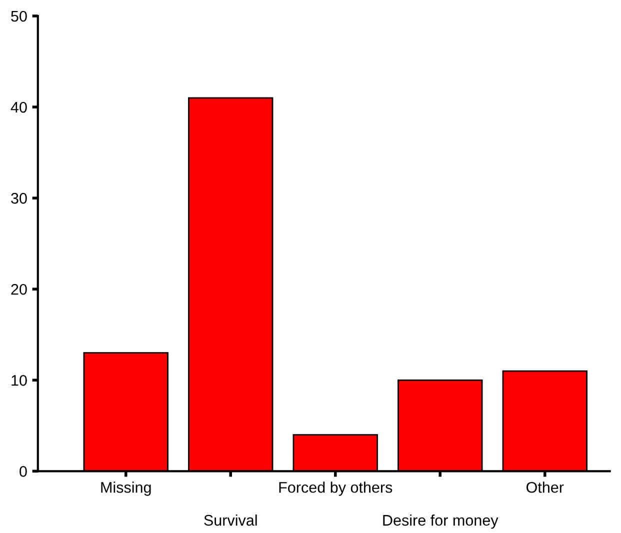 Image resolution: width=621 pixels, height=533 pixels. Describe the element at coordinates (19, 198) in the screenshot. I see `y-tick-label: 30` at that location.